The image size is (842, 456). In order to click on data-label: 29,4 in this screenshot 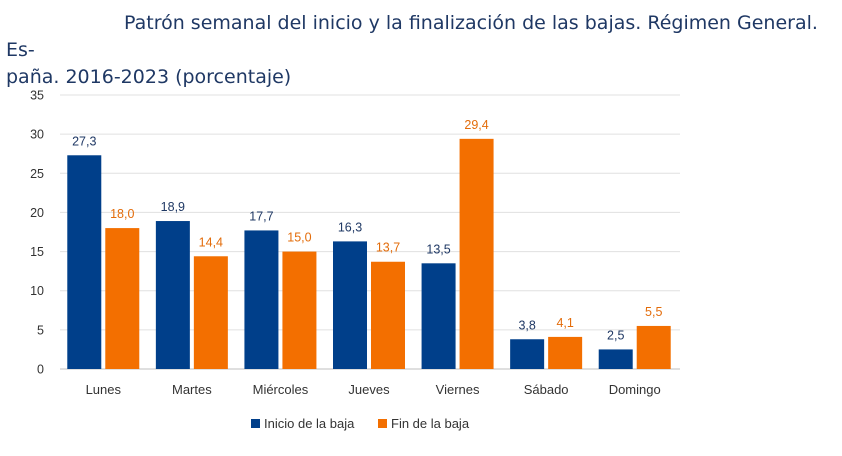, I will do `click(476, 125)`.